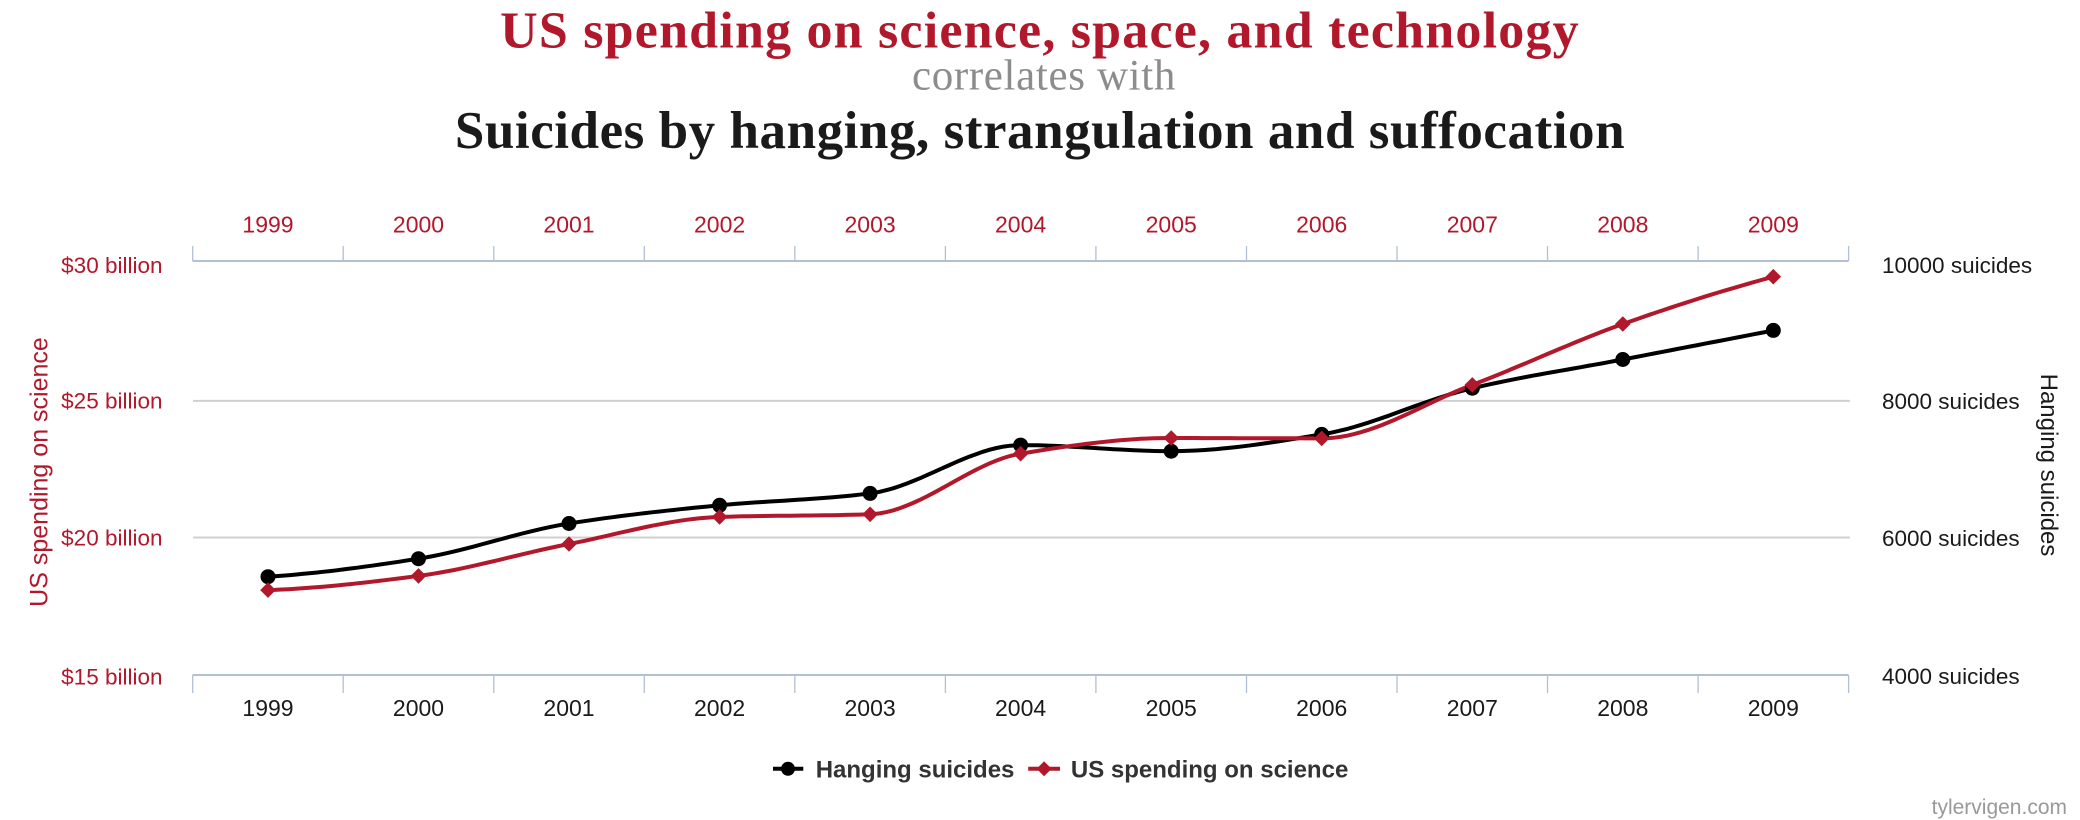 This screenshot has width=2080, height=820. Describe the element at coordinates (111, 401) in the screenshot. I see `svg-text: $25 billion` at that location.